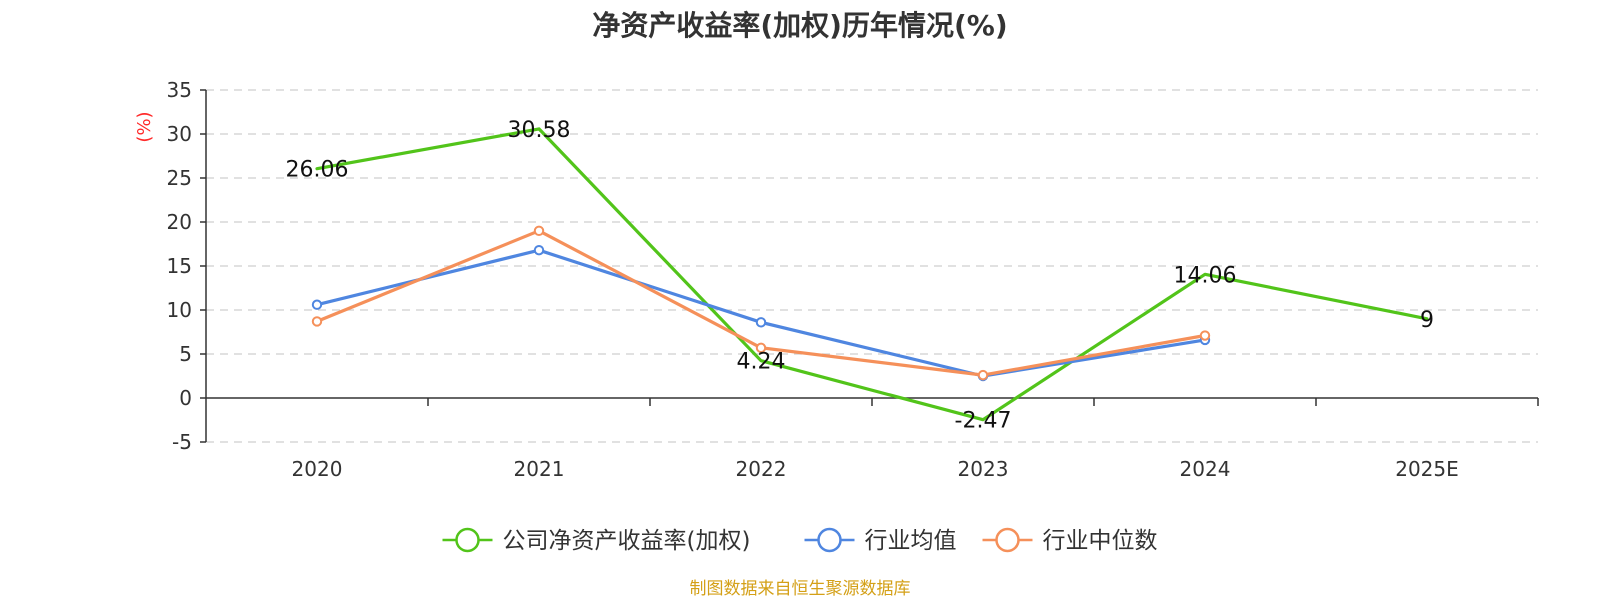  What do you see at coordinates (761, 362) in the screenshot?
I see `data-label: 4.24` at bounding box center [761, 362].